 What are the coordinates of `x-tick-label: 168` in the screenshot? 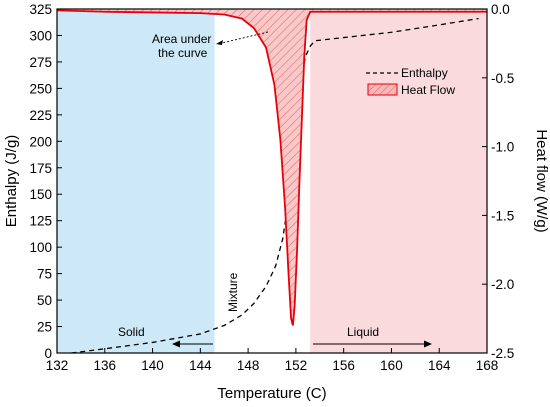 It's located at (487, 365).